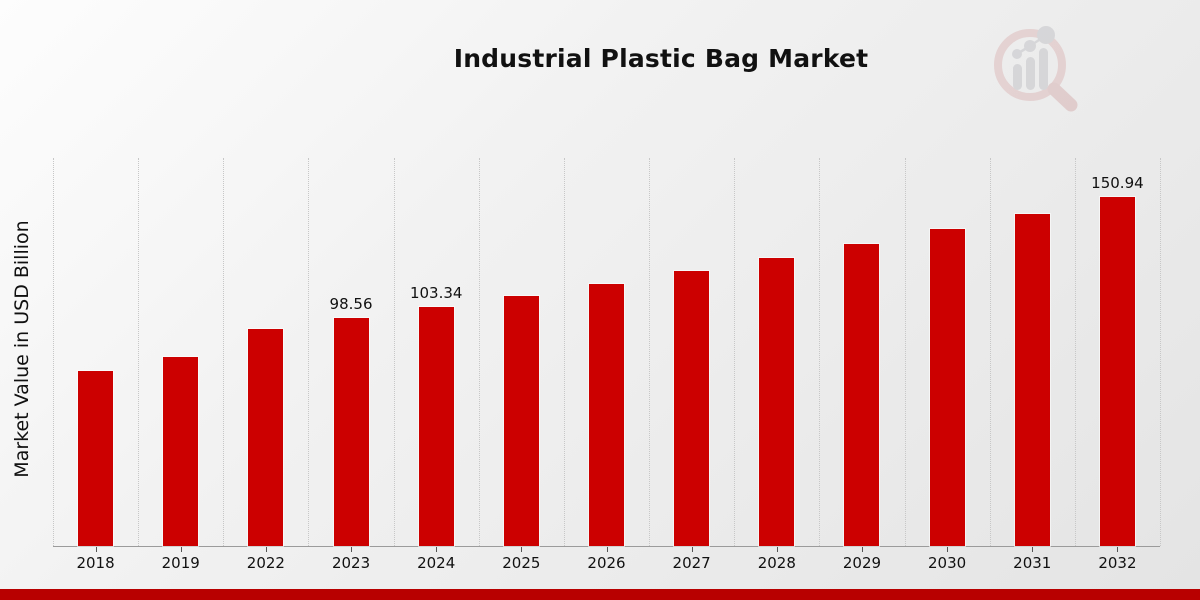 The image size is (1200, 600). Describe the element at coordinates (947, 563) in the screenshot. I see `x-tick-label-2030: 2030` at that location.